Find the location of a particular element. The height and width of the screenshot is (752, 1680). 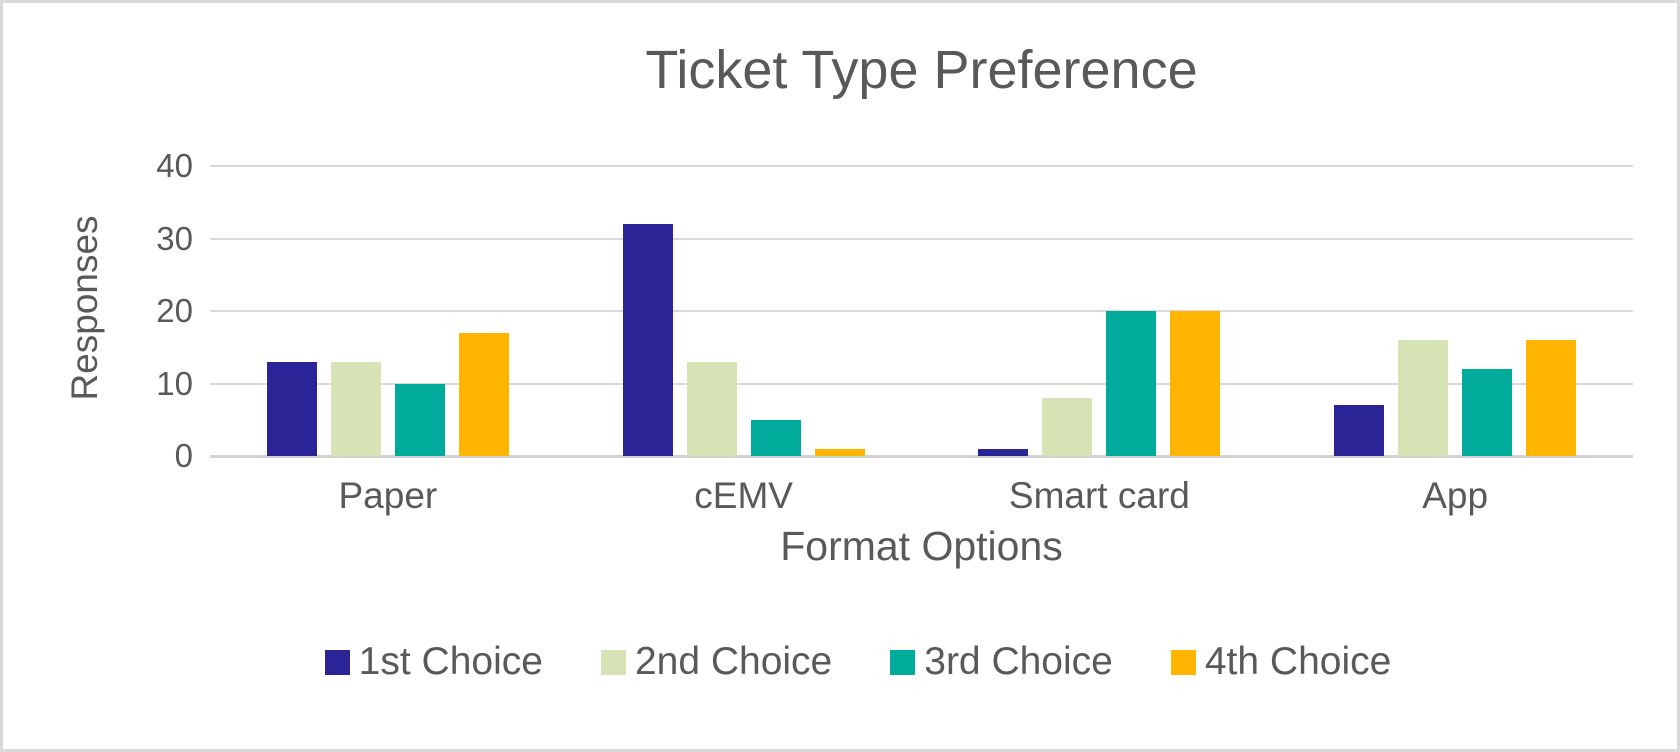

y-tick-label: 30 is located at coordinates (174, 238).